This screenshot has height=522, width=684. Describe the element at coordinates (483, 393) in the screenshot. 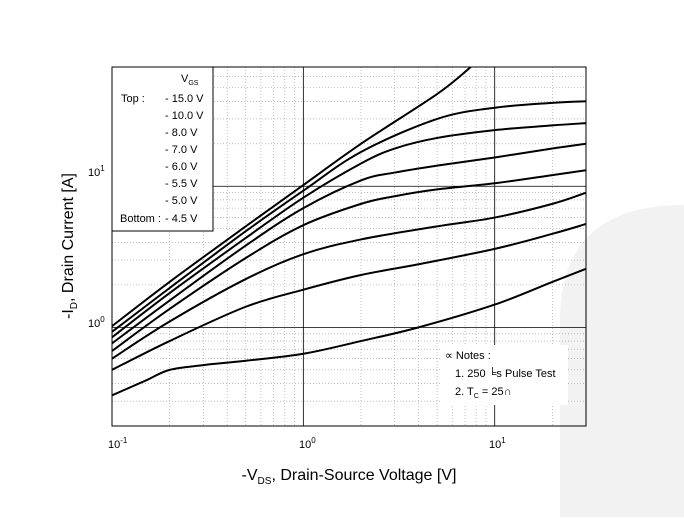

I see `notes-line-2: 2. TC = 25∩` at that location.